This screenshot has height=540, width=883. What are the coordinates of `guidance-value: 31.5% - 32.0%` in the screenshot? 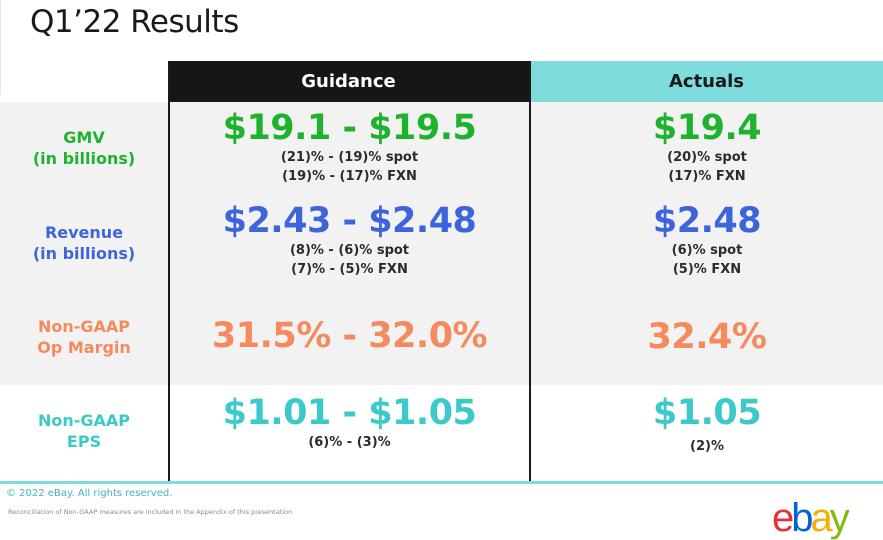 It's located at (349, 336).